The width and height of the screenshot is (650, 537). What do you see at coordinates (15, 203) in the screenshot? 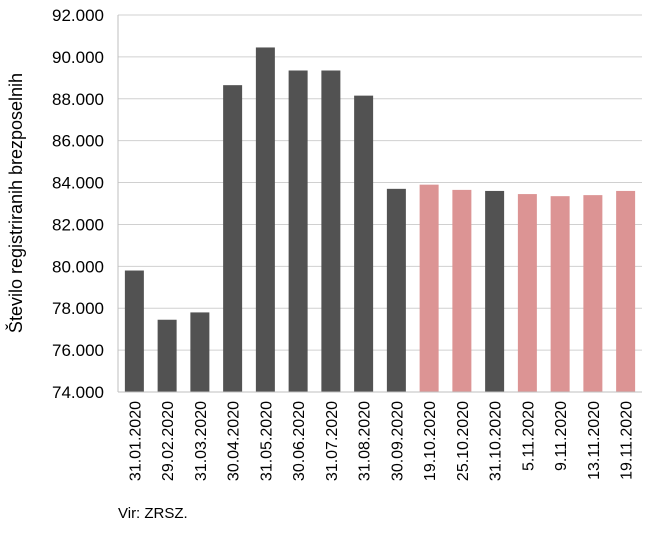
I see `y-axis-title: Število registriranih brezposelnih` at bounding box center [15, 203].